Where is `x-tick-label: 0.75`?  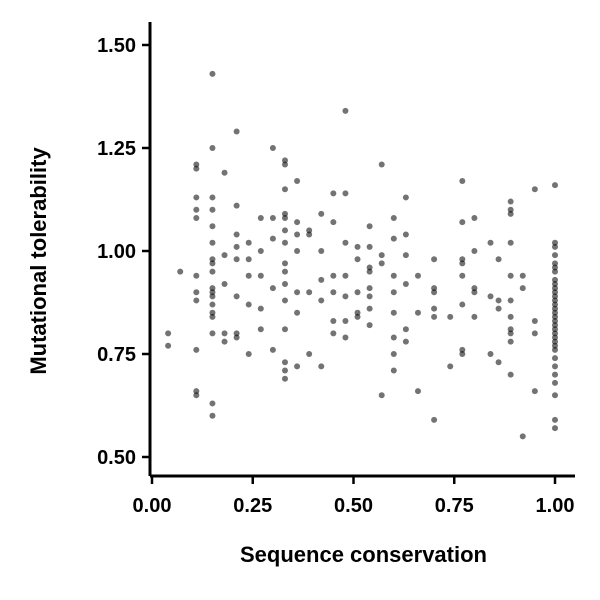
x-tick-label: 0.75 is located at coordinates (454, 506).